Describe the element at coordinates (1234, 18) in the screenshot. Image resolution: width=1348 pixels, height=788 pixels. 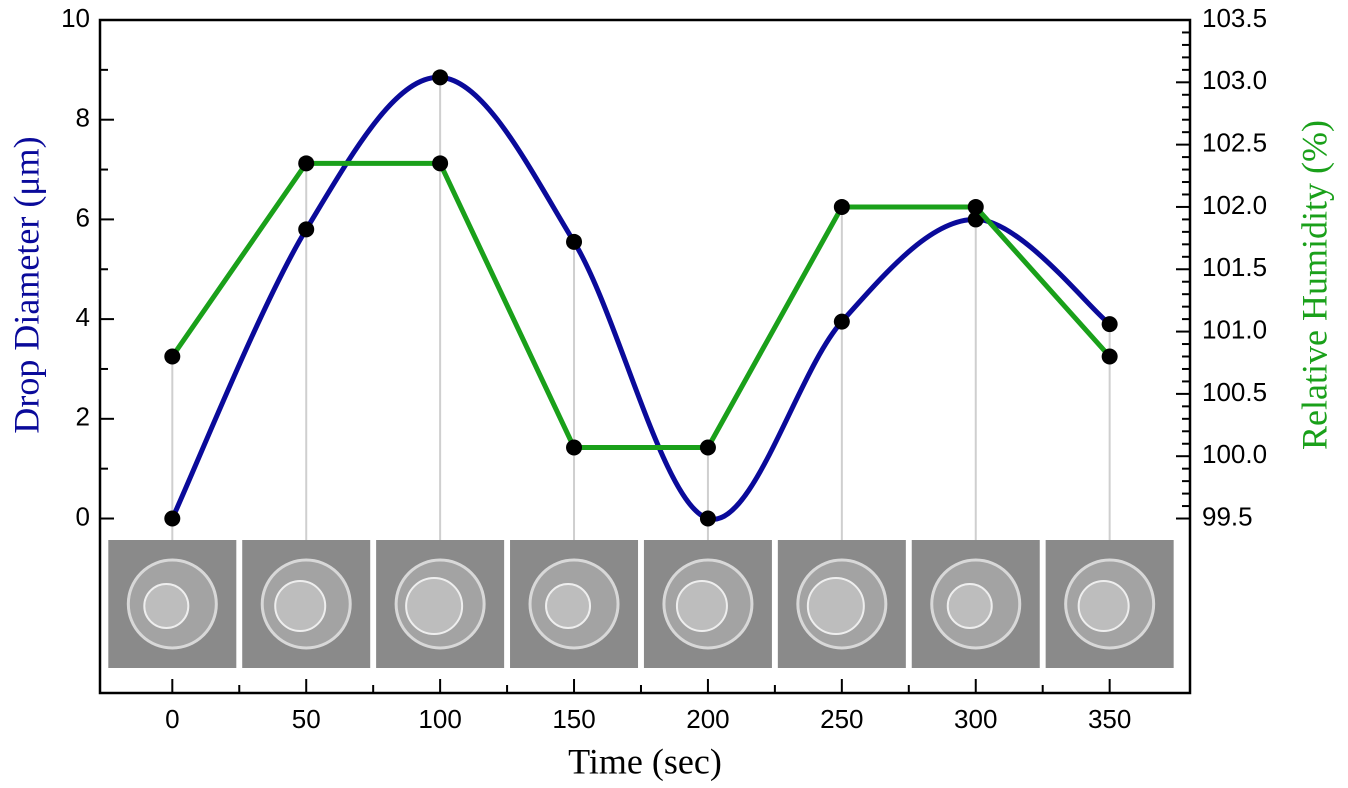
I see `y2-tick-label: 103.5` at that location.